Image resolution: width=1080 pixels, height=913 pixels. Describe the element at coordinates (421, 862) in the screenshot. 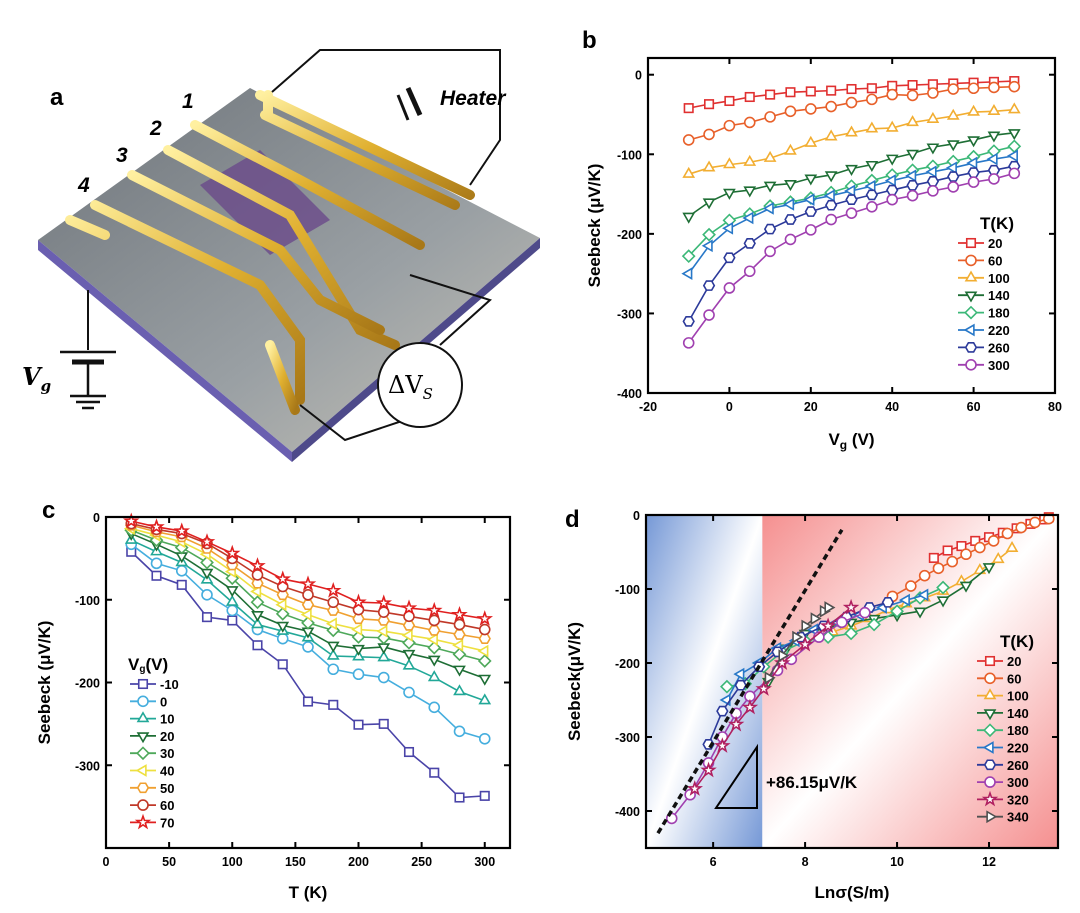

I see `x-tick-label: 250` at that location.